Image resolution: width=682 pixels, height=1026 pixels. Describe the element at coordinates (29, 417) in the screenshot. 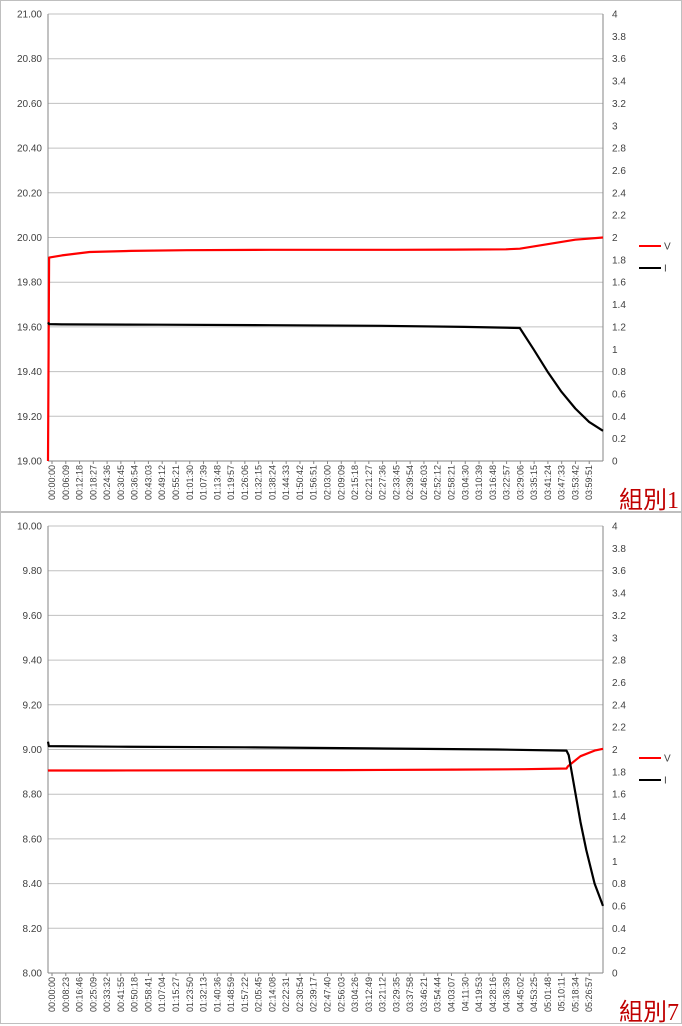

I see `y-left-tick-label: 19.20` at that location.